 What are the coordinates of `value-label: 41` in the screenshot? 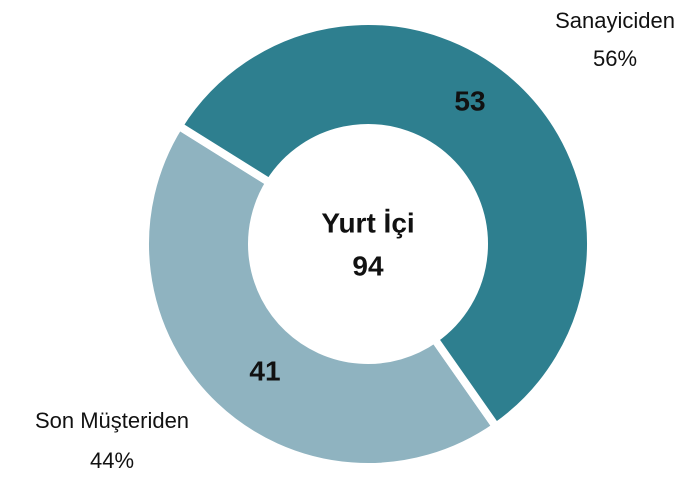 It's located at (264, 370).